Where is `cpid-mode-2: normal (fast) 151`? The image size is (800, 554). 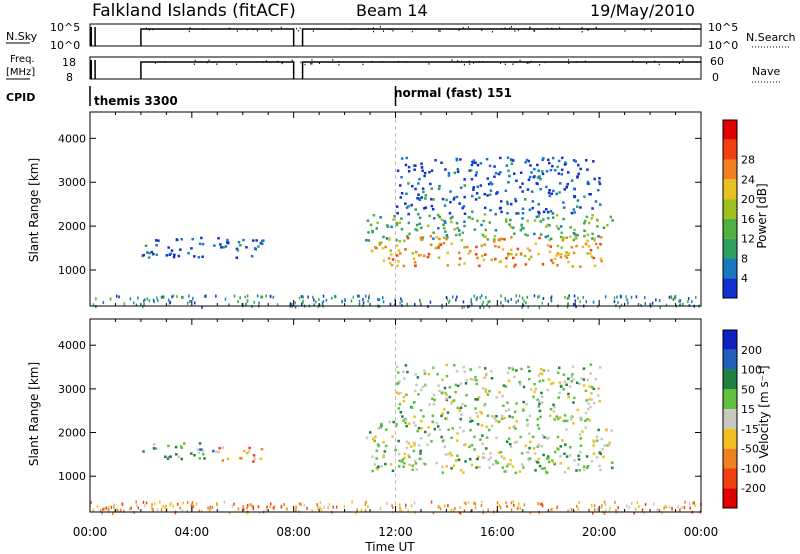 cpid-mode-2: normal (fast) 151 is located at coordinates (453, 93).